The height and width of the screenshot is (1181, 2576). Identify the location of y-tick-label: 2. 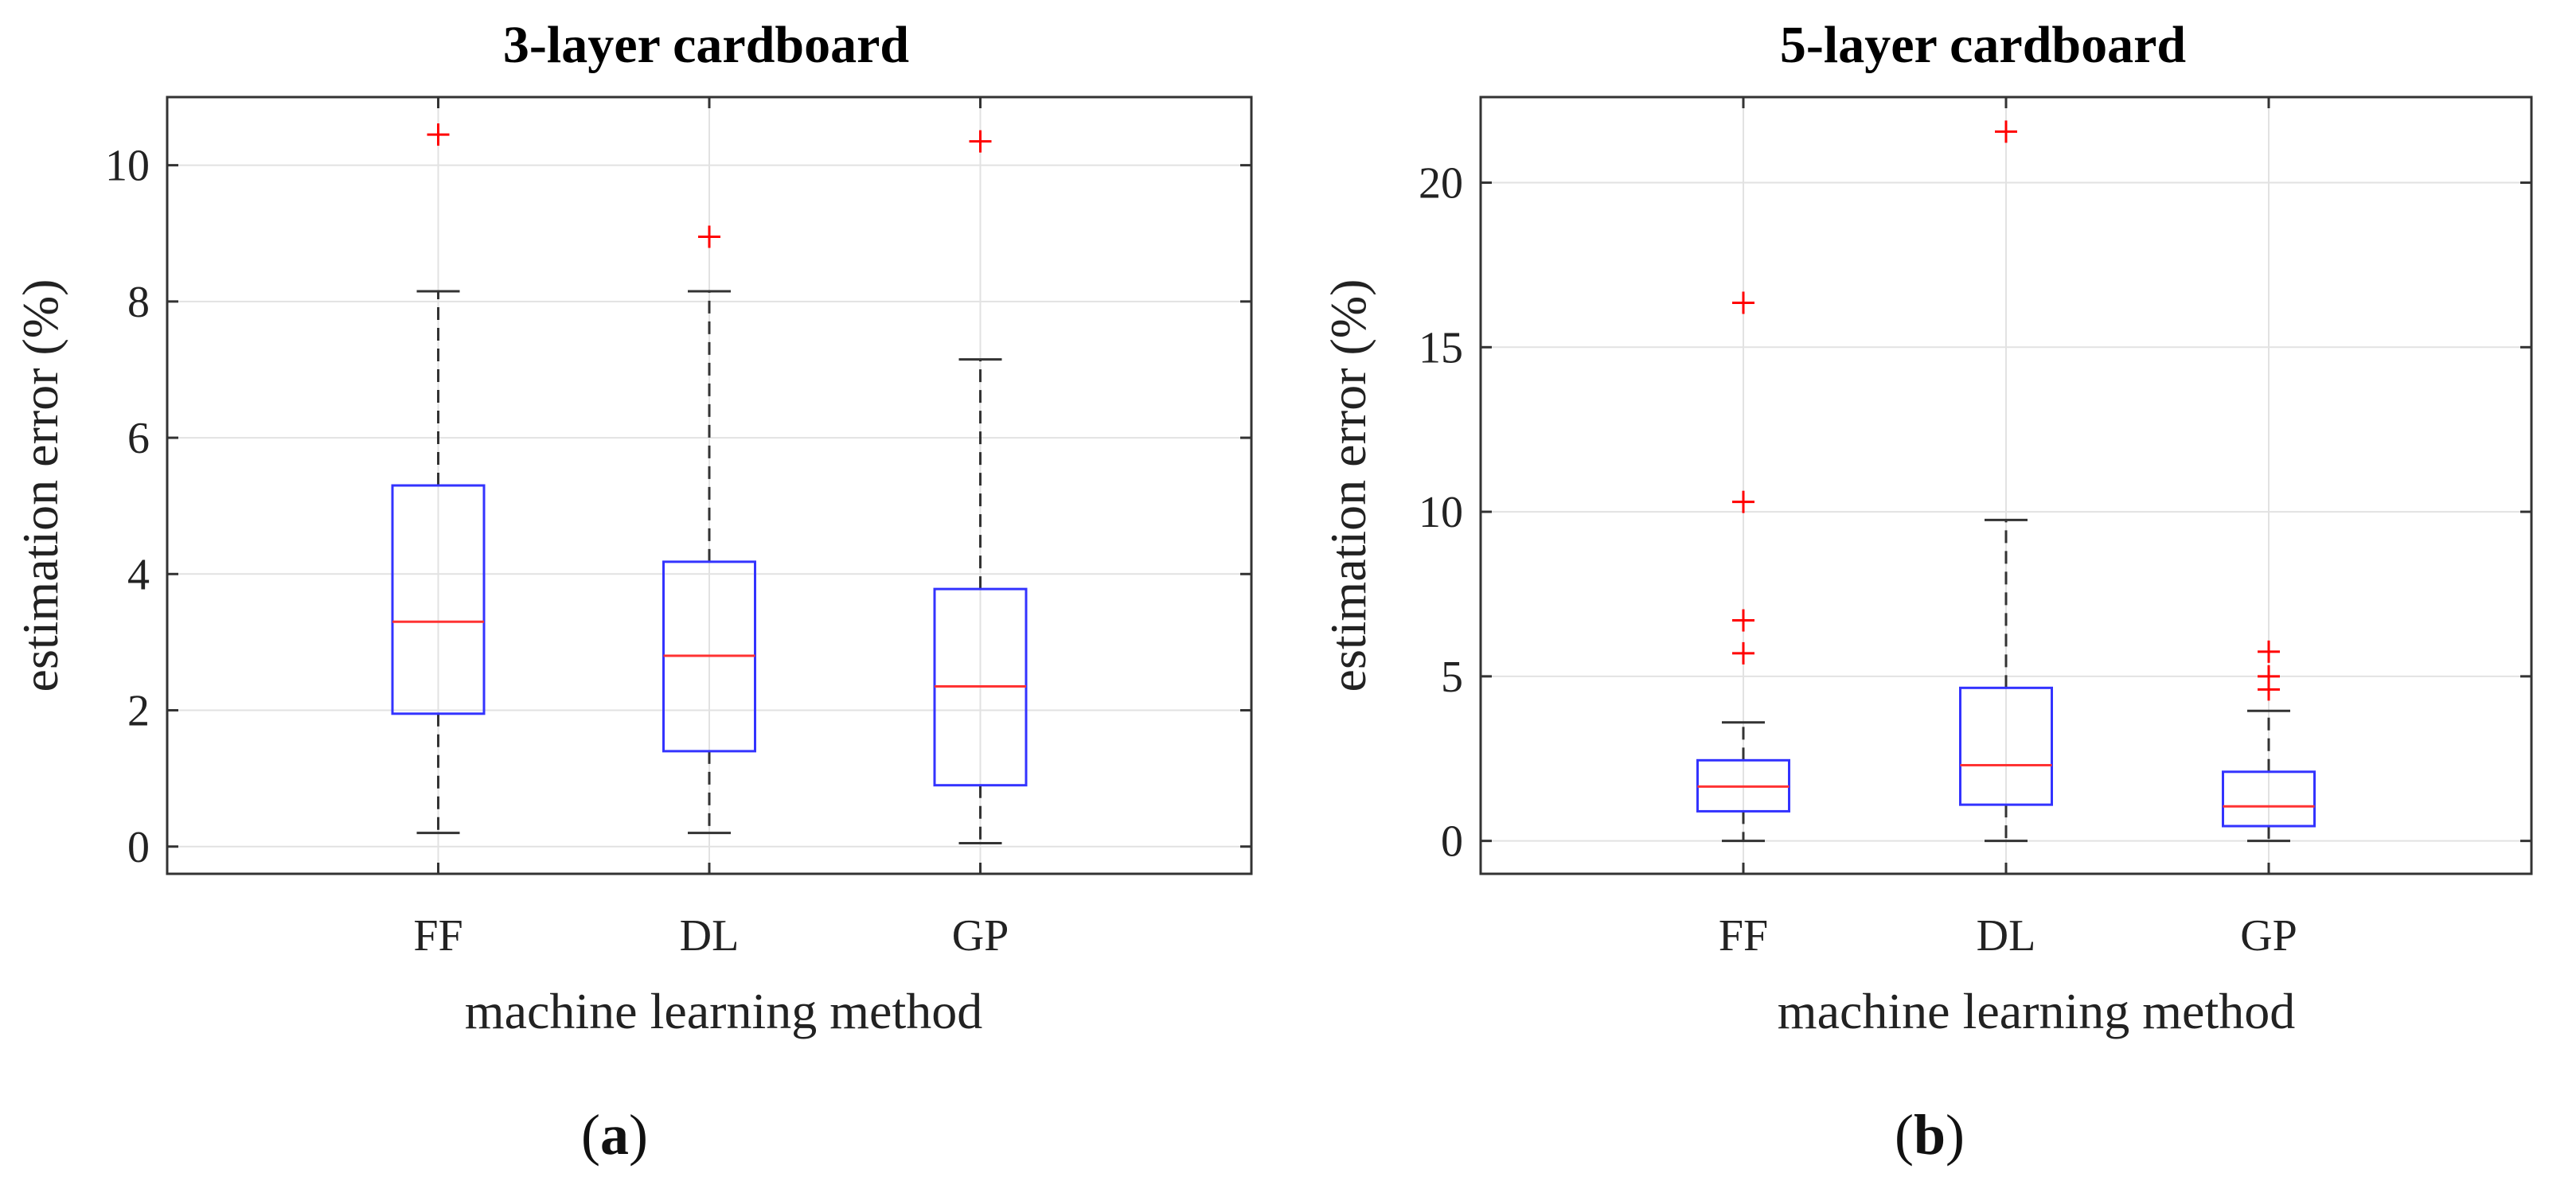
(138, 711).